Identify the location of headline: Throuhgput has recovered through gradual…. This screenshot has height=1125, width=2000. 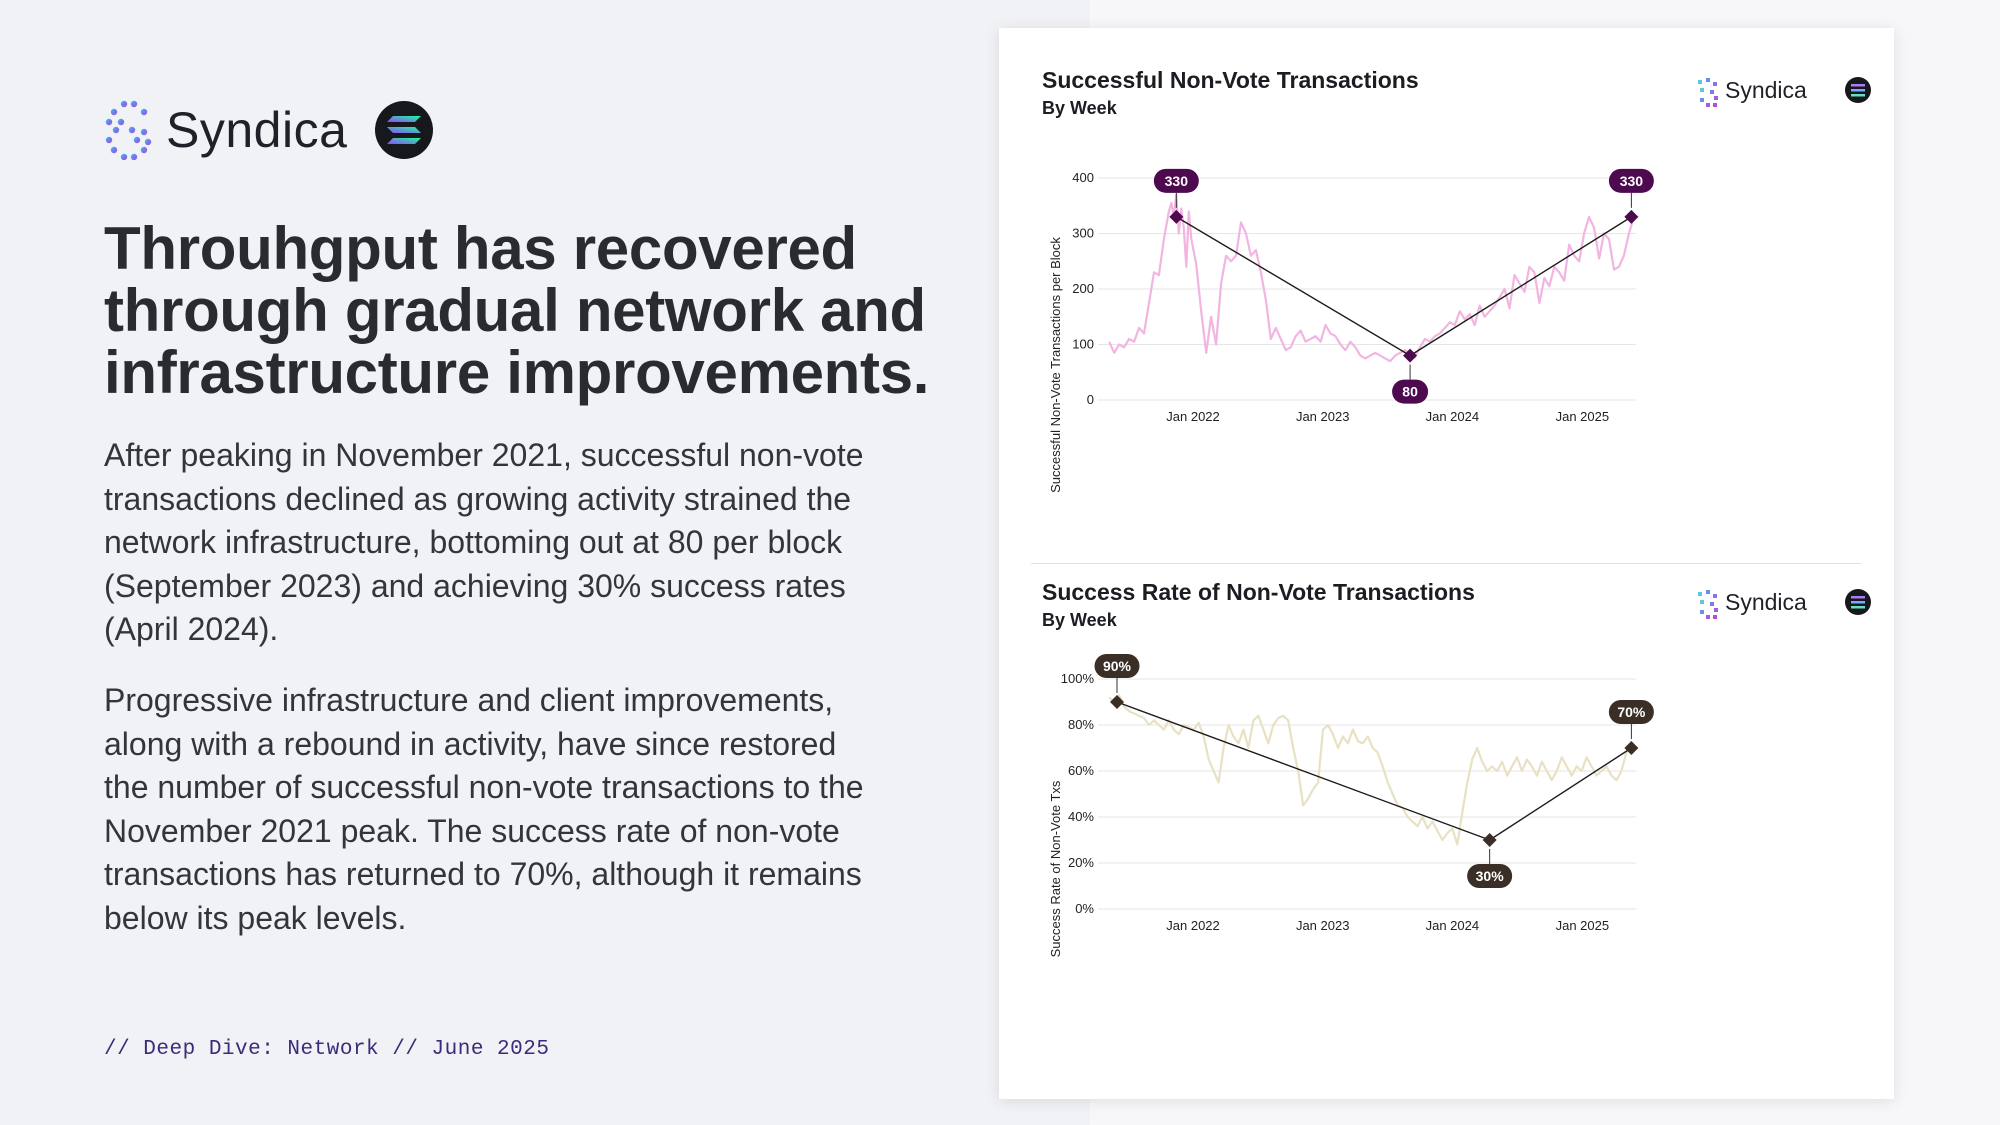
(517, 310).